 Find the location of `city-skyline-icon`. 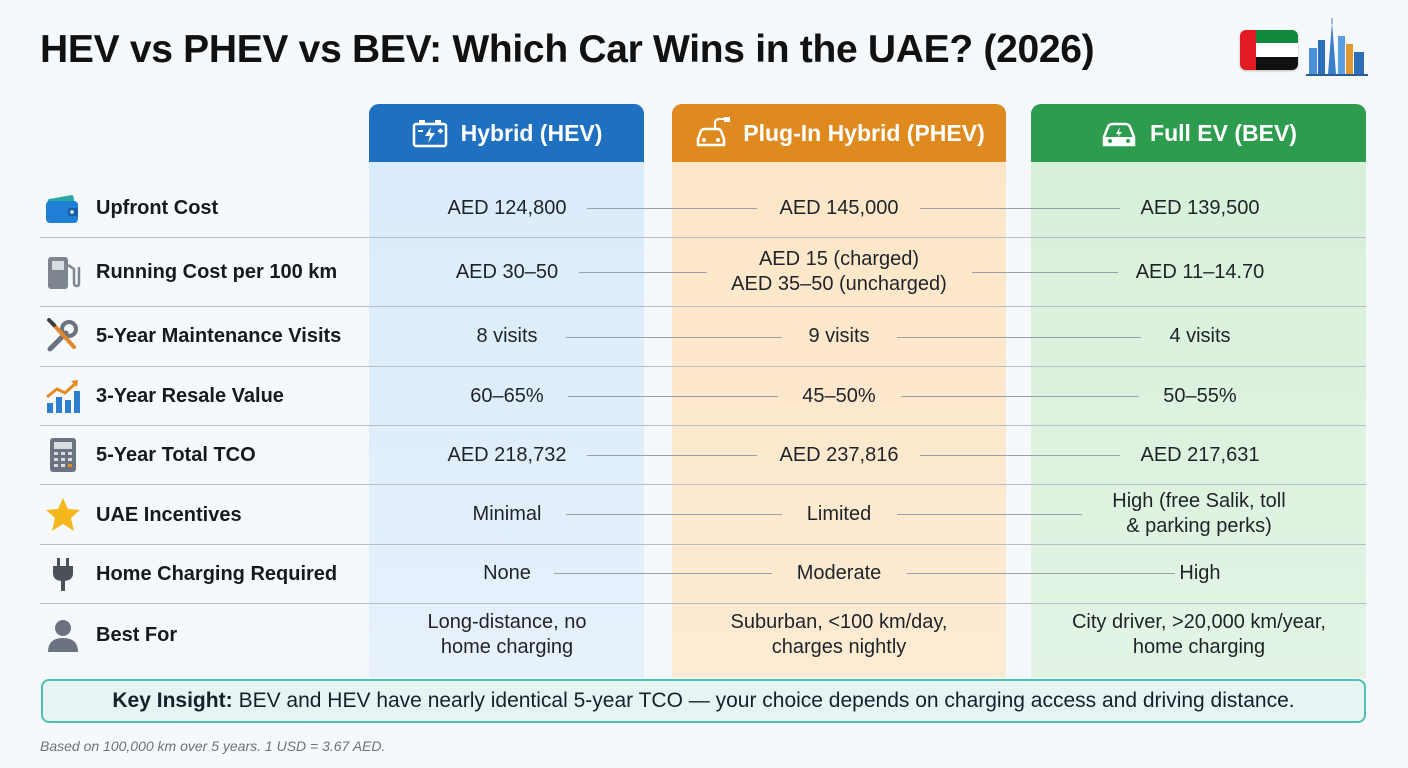

city-skyline-icon is located at coordinates (1337, 47).